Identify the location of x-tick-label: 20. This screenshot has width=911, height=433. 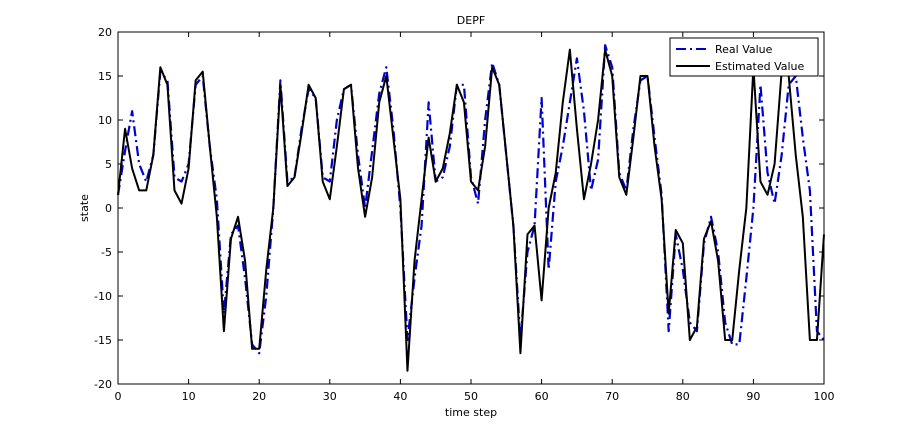
(259, 396).